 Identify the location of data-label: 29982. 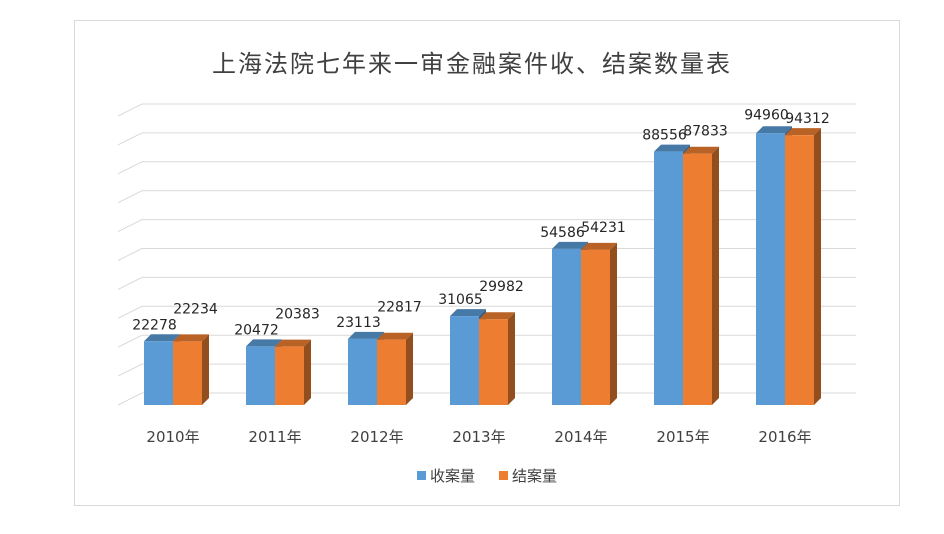
(501, 287).